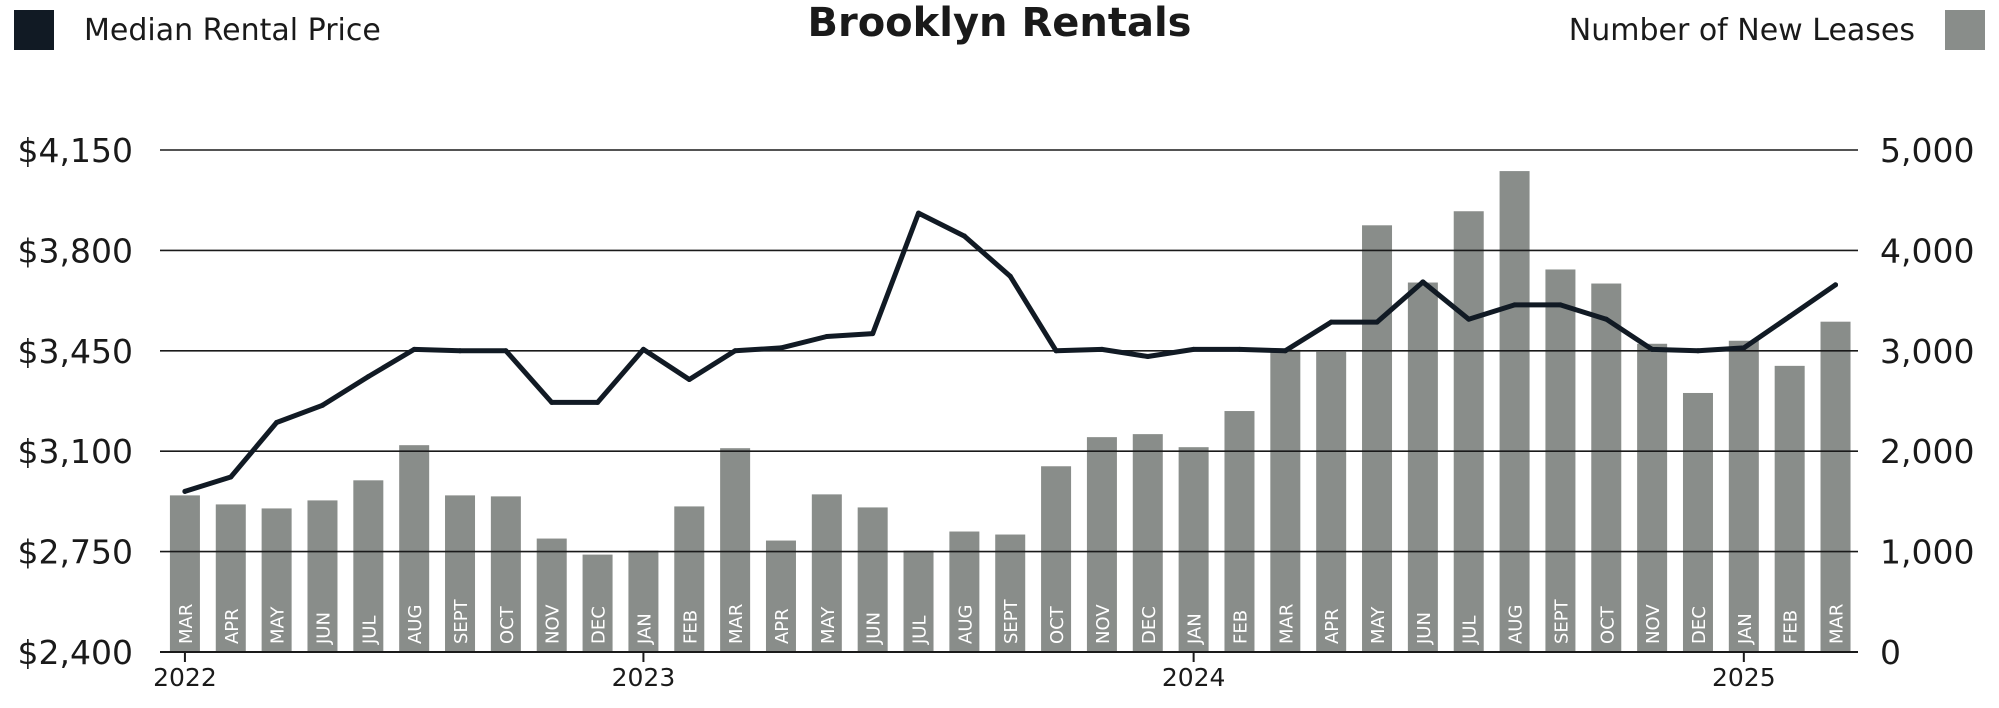 The image size is (1999, 708). I want to click on month-label-23: FEB, so click(1240, 627).